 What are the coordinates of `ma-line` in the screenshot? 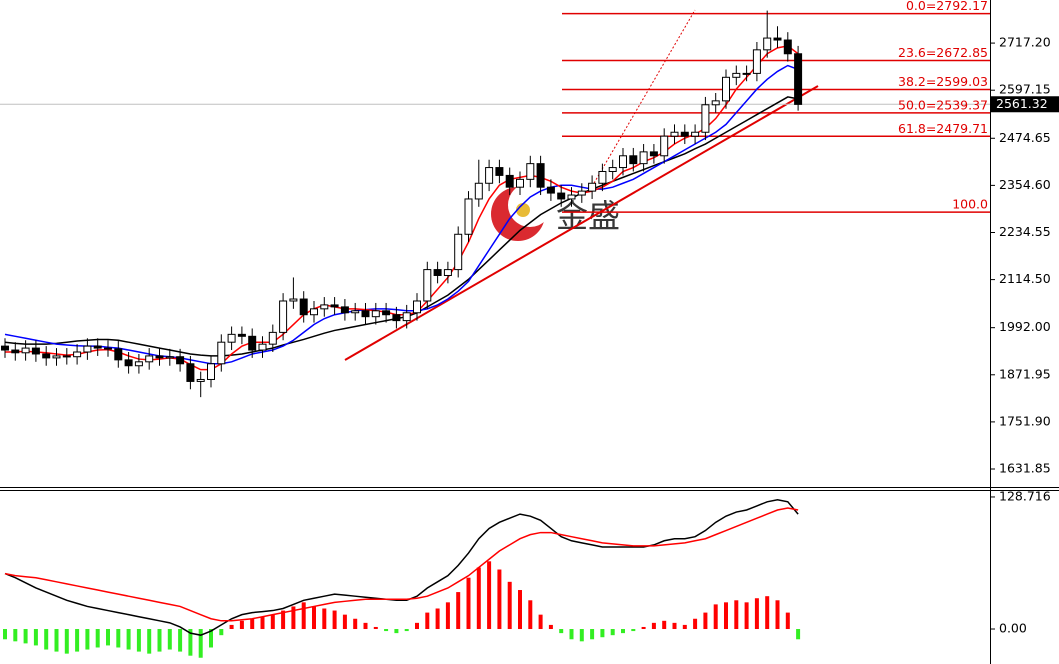 It's located at (401, 564).